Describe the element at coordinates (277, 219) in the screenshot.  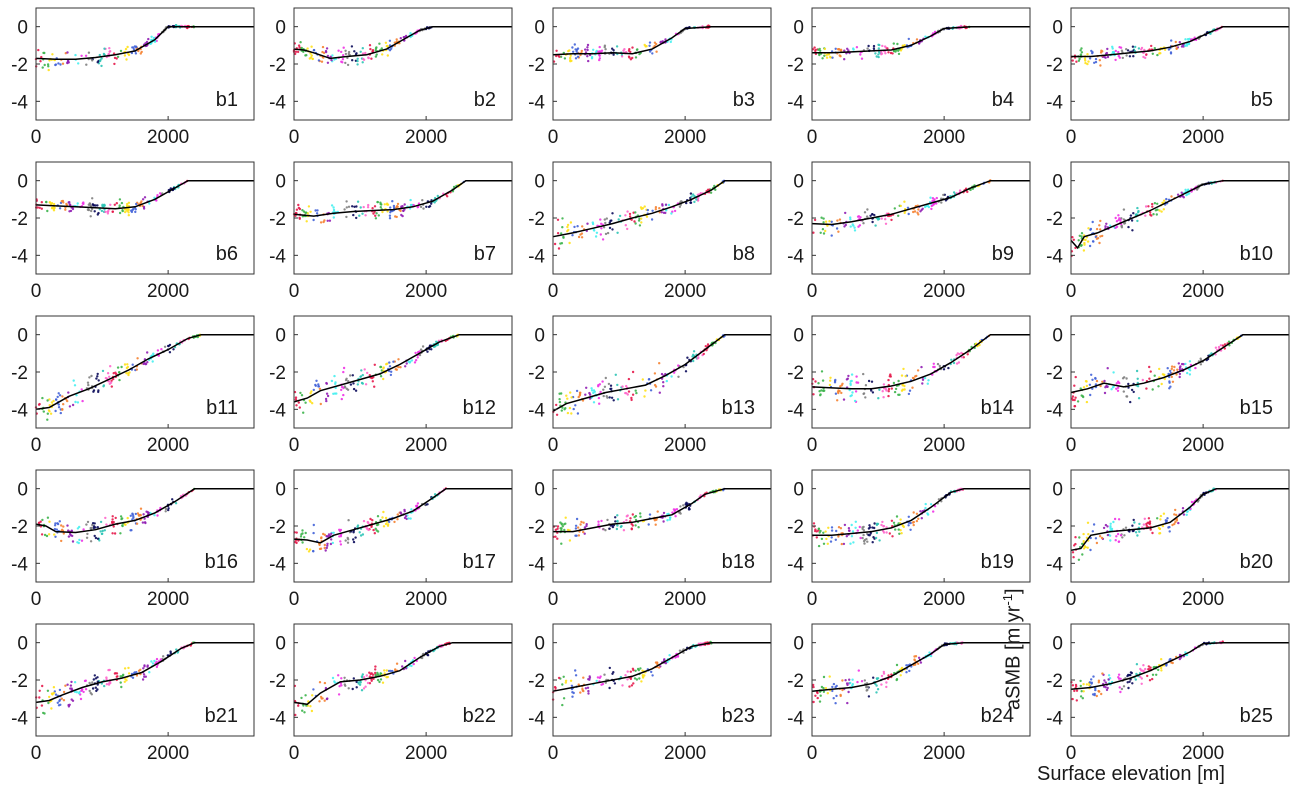
I see `y-tick-label: -2` at that location.